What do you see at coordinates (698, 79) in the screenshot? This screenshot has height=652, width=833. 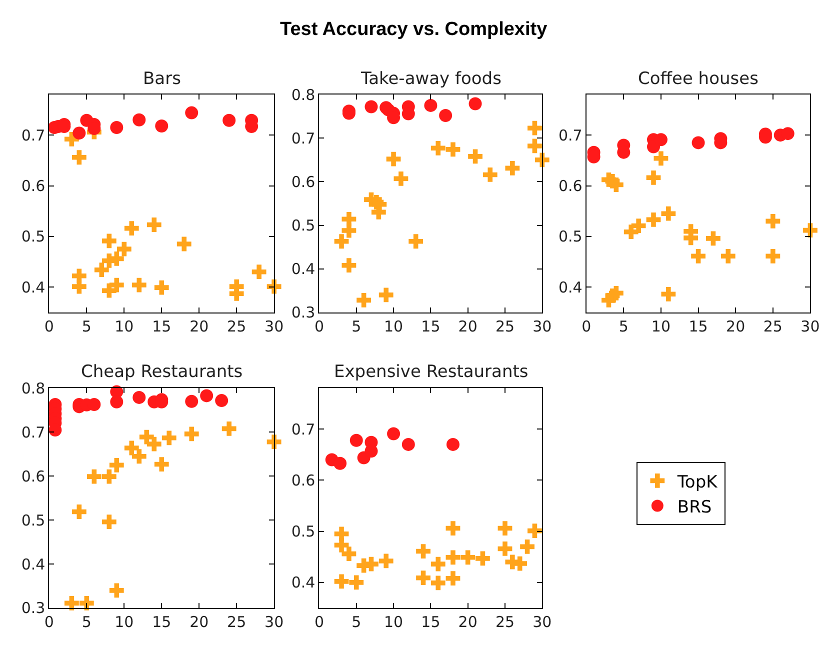 I see `chart-title: Coffee houses` at bounding box center [698, 79].